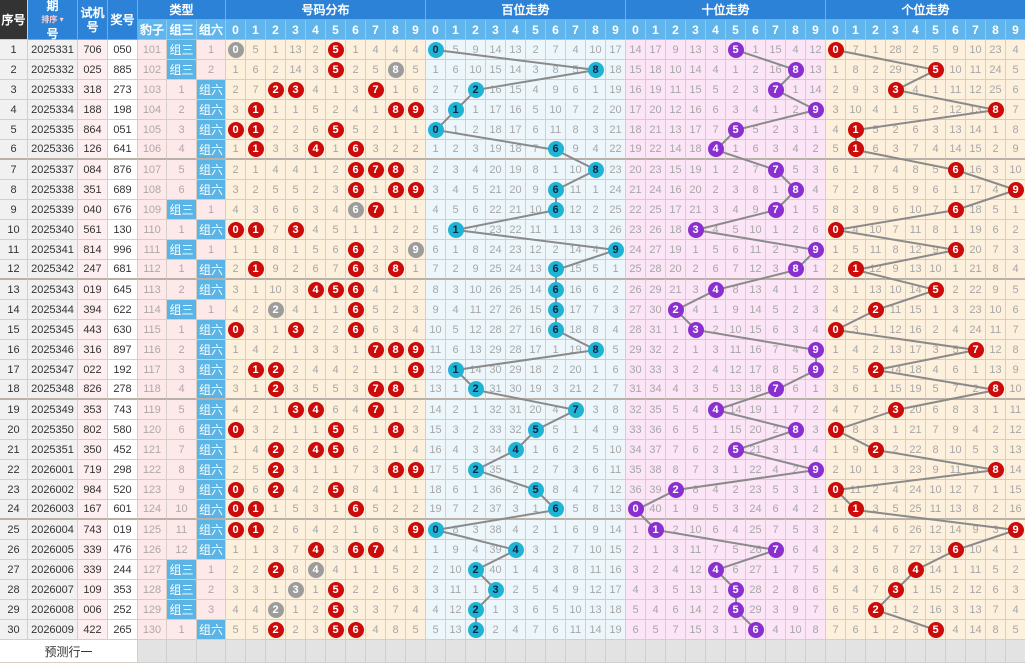 The image size is (1025, 663). I want to click on tens-omission: 8, so click(696, 490).